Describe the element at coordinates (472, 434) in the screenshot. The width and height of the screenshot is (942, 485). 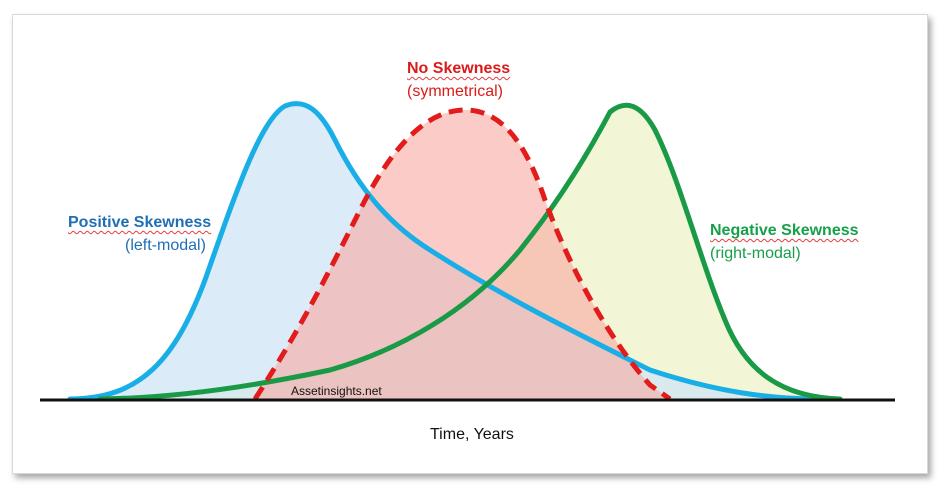
I see `x-axis-label: Time, Years` at that location.